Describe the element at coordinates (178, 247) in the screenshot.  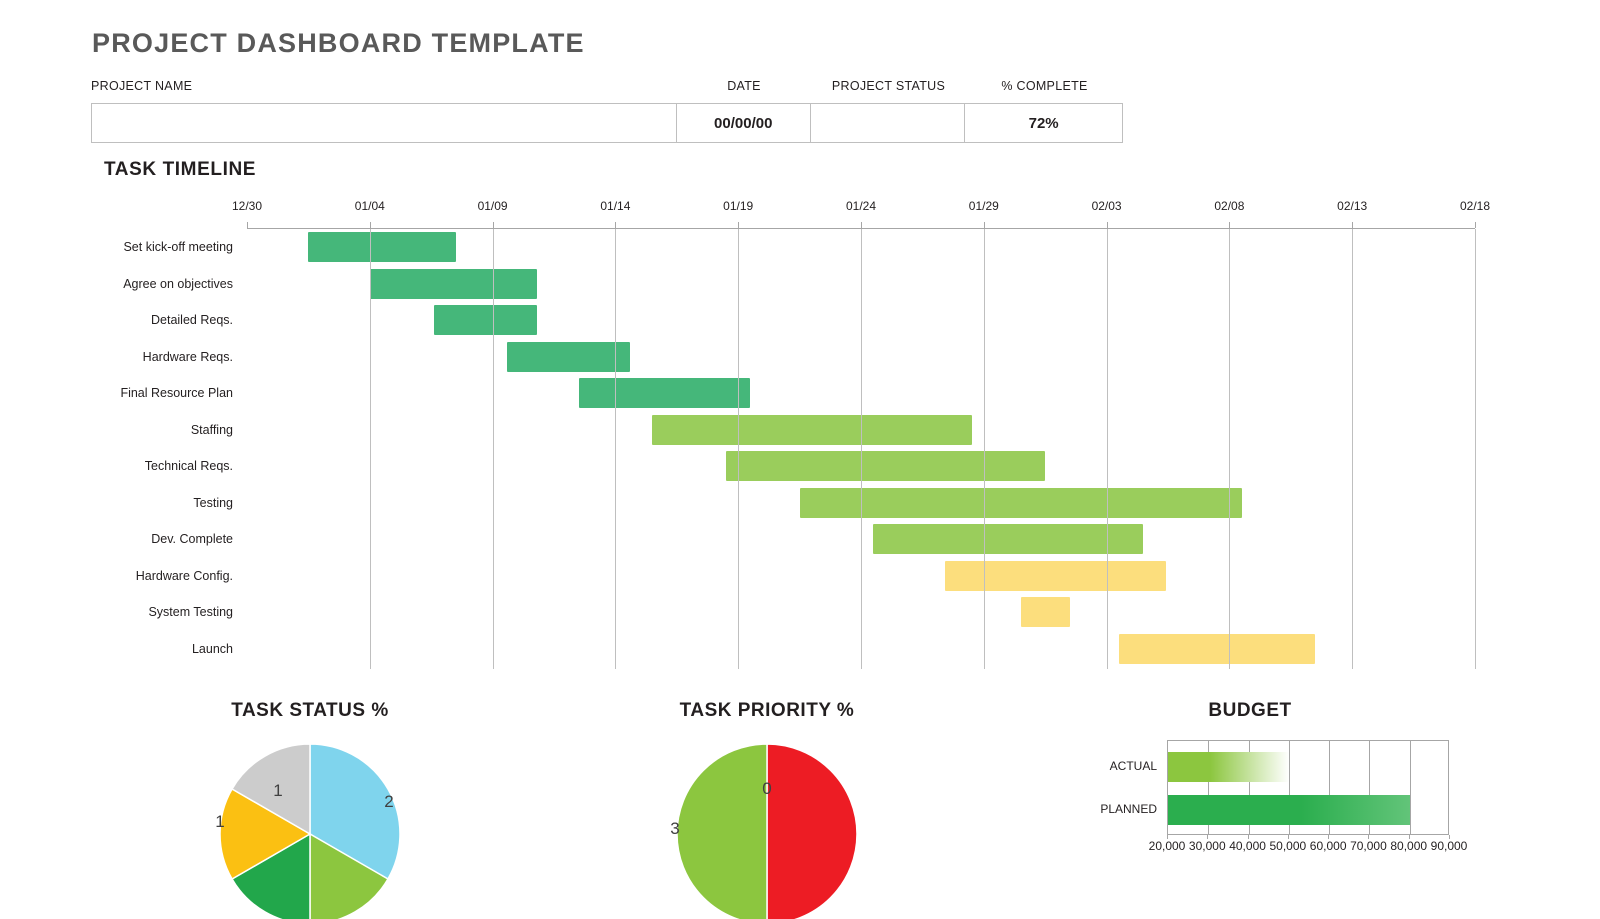
I see `gantt-task-label: Set kick-off meeting` at that location.